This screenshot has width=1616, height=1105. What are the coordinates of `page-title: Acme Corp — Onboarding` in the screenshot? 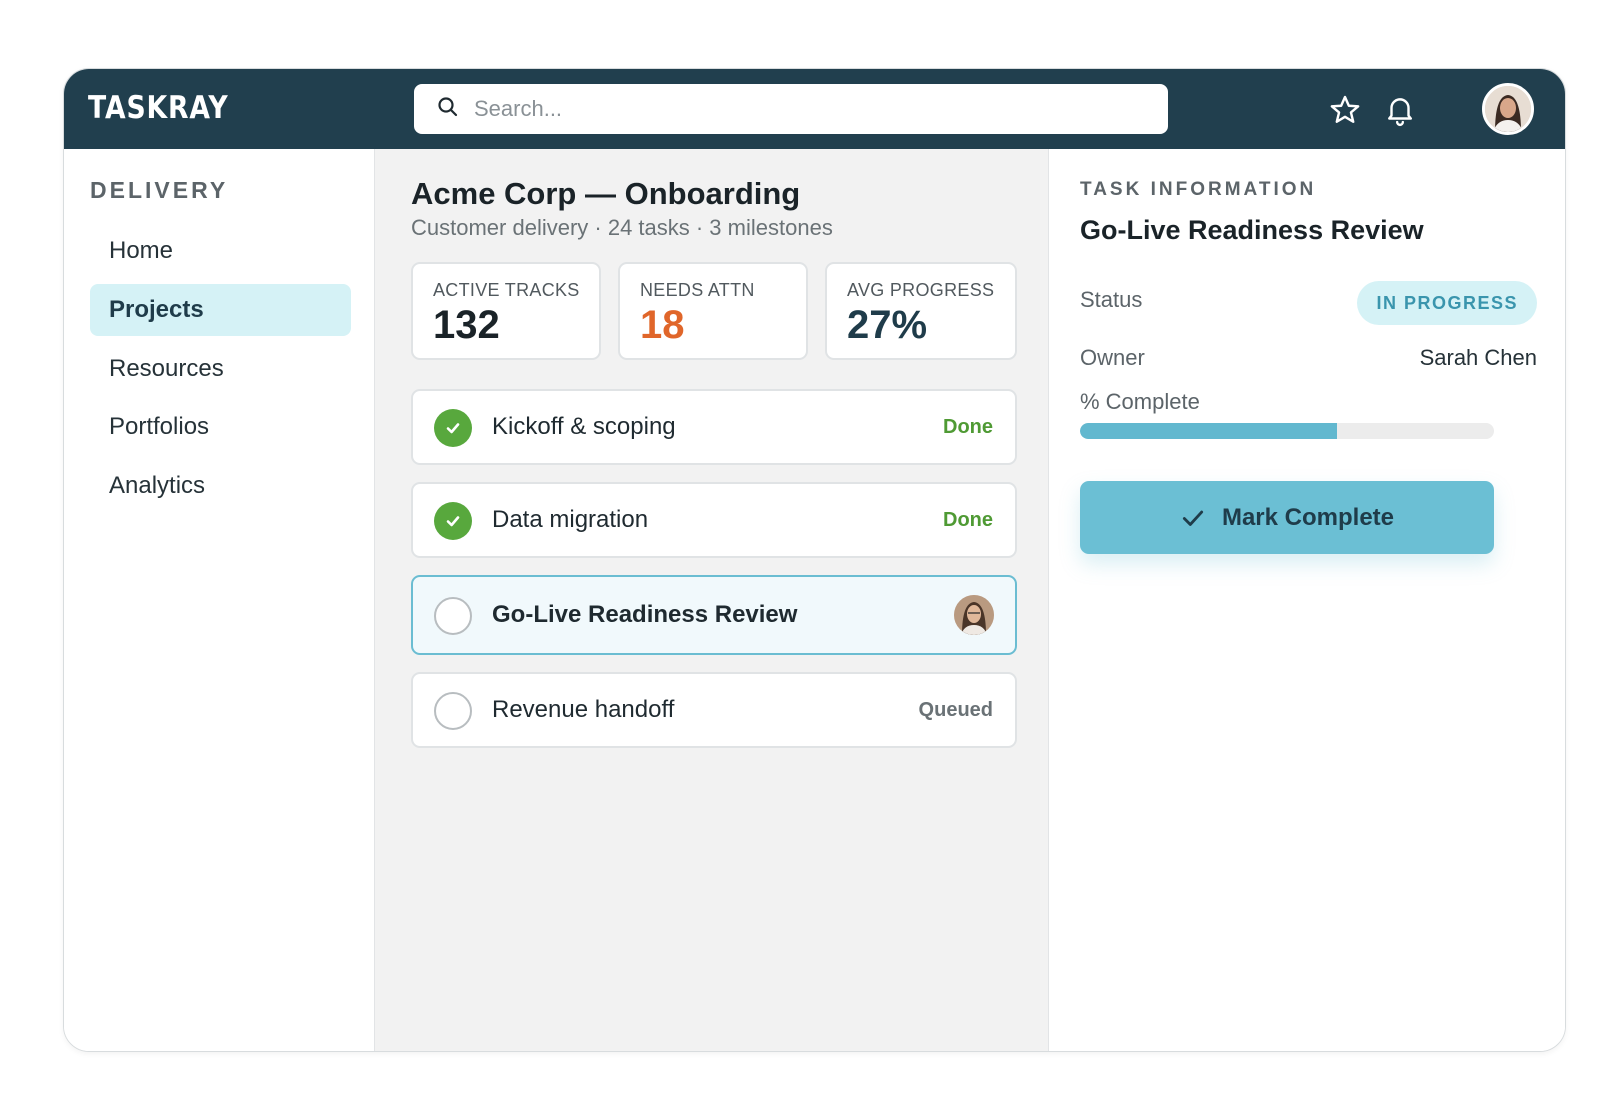 It's located at (606, 193).